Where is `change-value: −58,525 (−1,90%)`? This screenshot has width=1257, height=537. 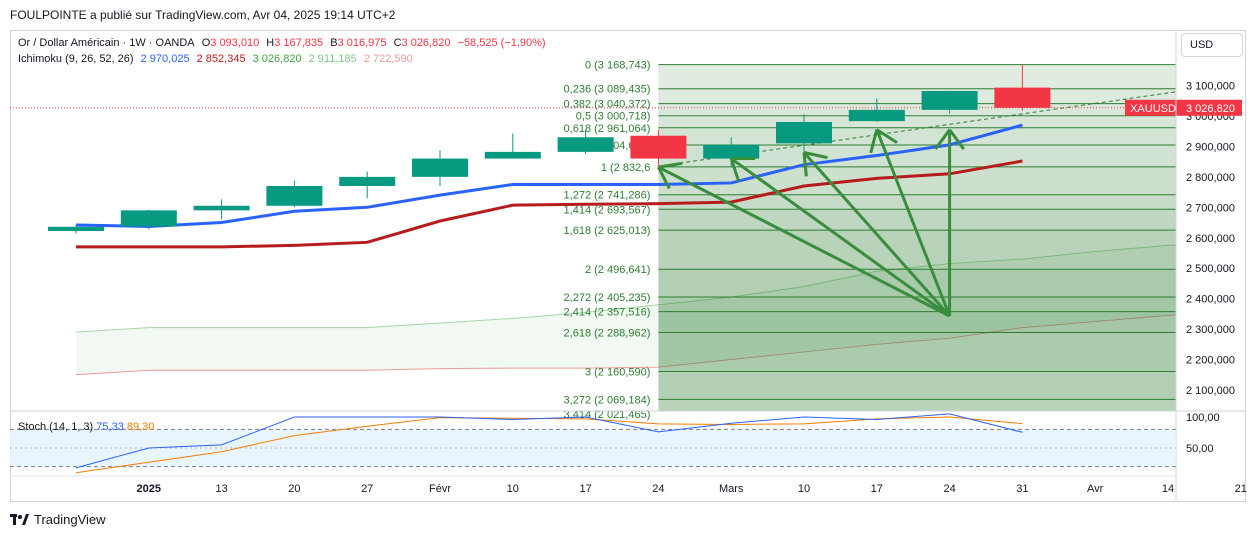 change-value: −58,525 (−1,90%) is located at coordinates (501, 43).